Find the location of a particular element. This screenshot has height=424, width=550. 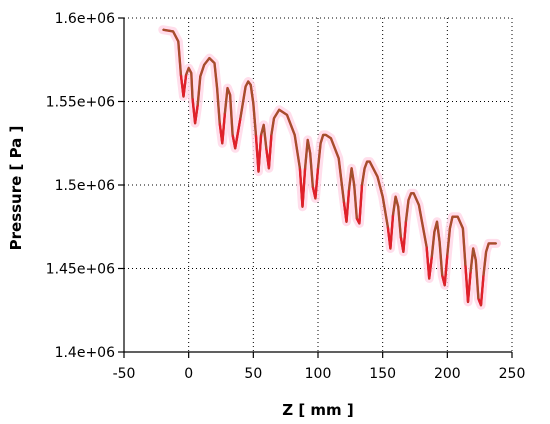

x-tick-label: 50 is located at coordinates (253, 374).